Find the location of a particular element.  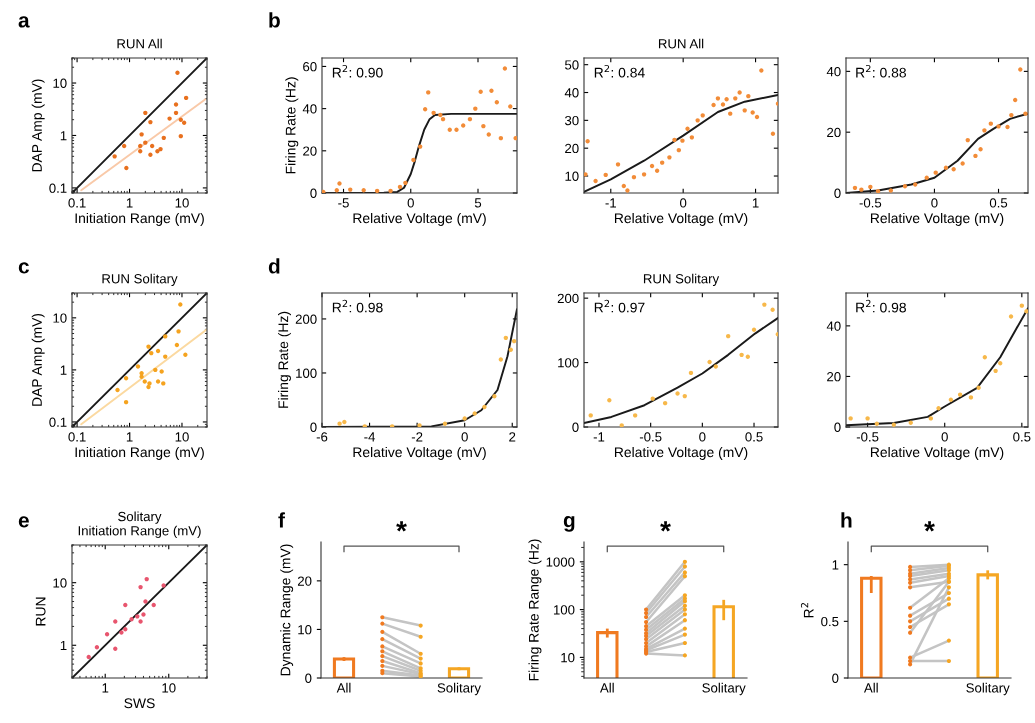

x-tick-label: -6 is located at coordinates (322, 437).